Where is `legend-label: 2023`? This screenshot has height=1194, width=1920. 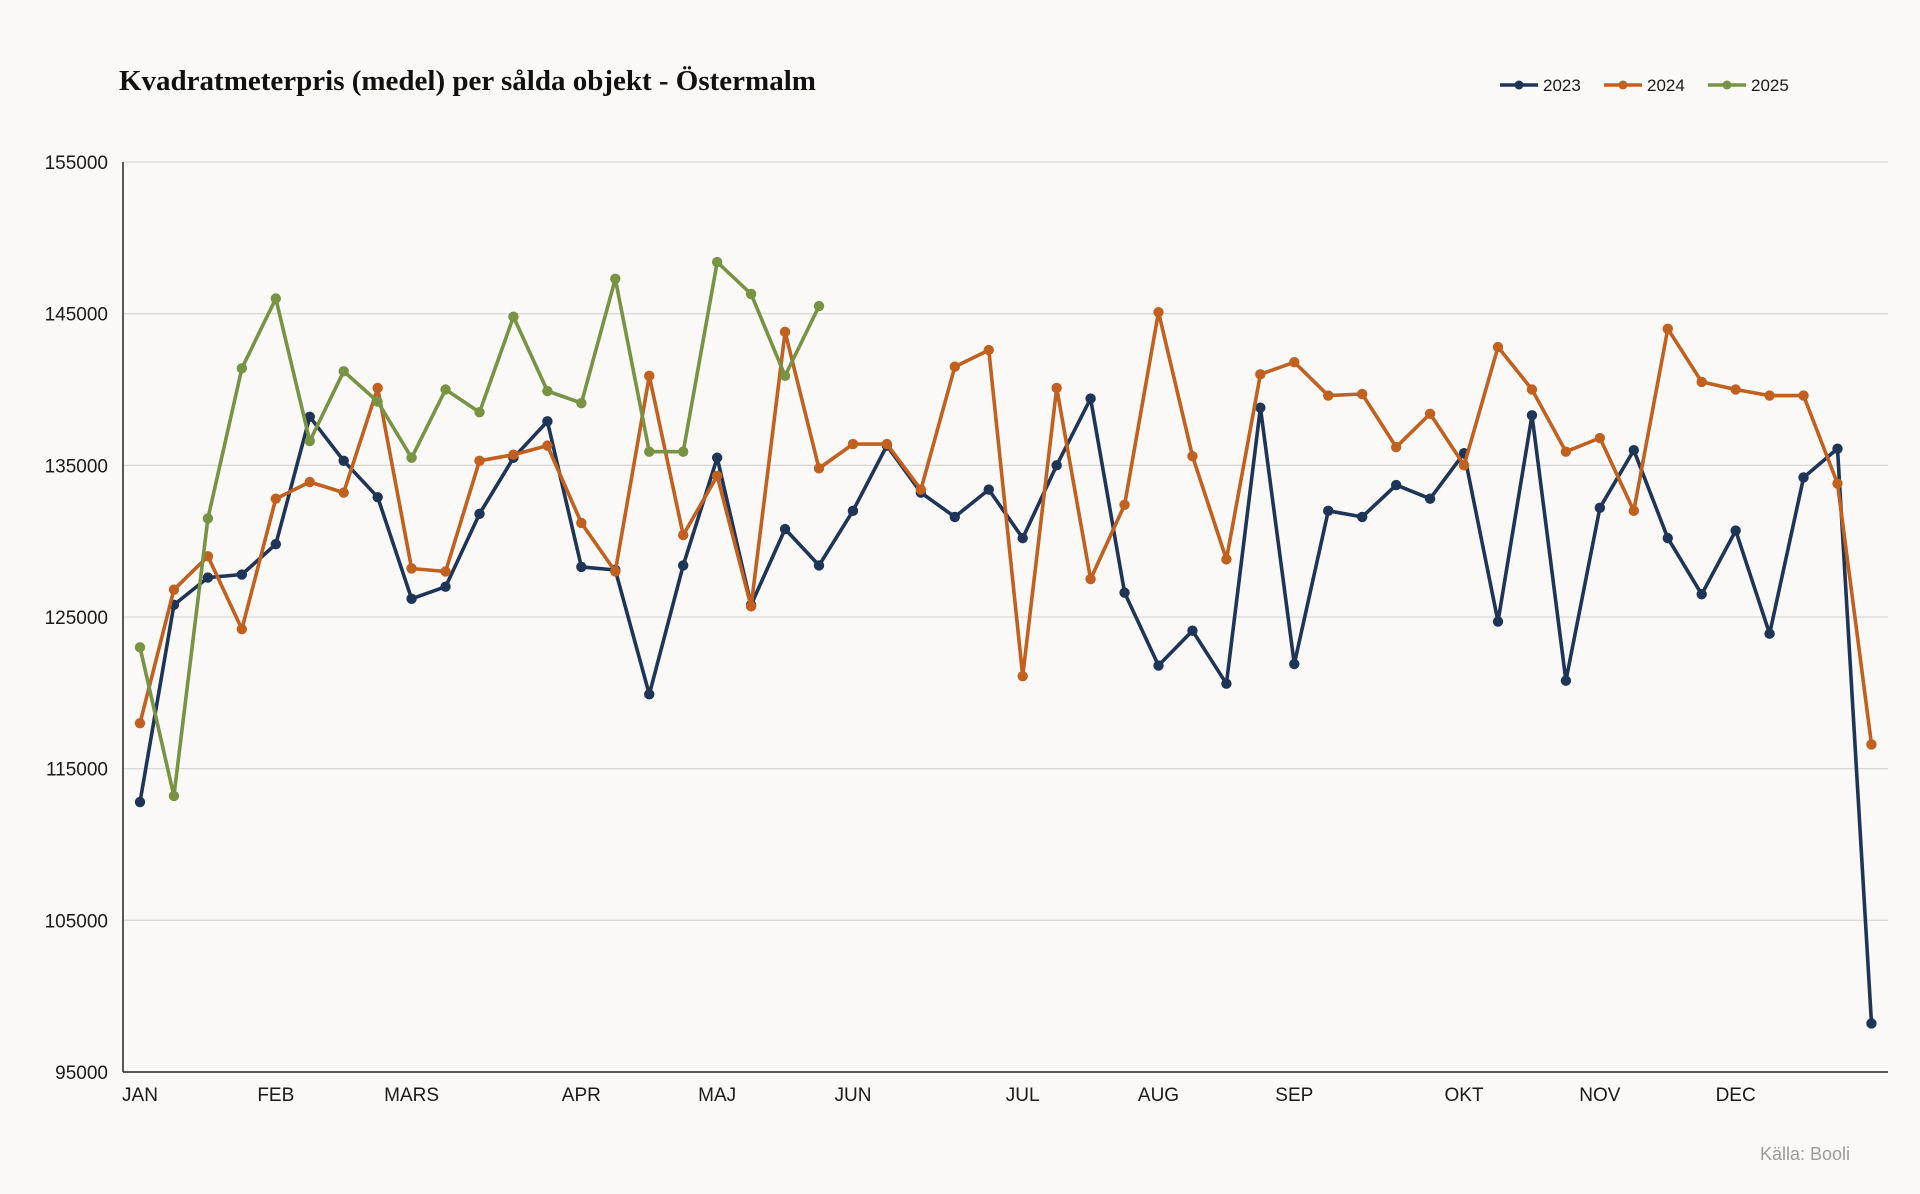
legend-label: 2023 is located at coordinates (1562, 85).